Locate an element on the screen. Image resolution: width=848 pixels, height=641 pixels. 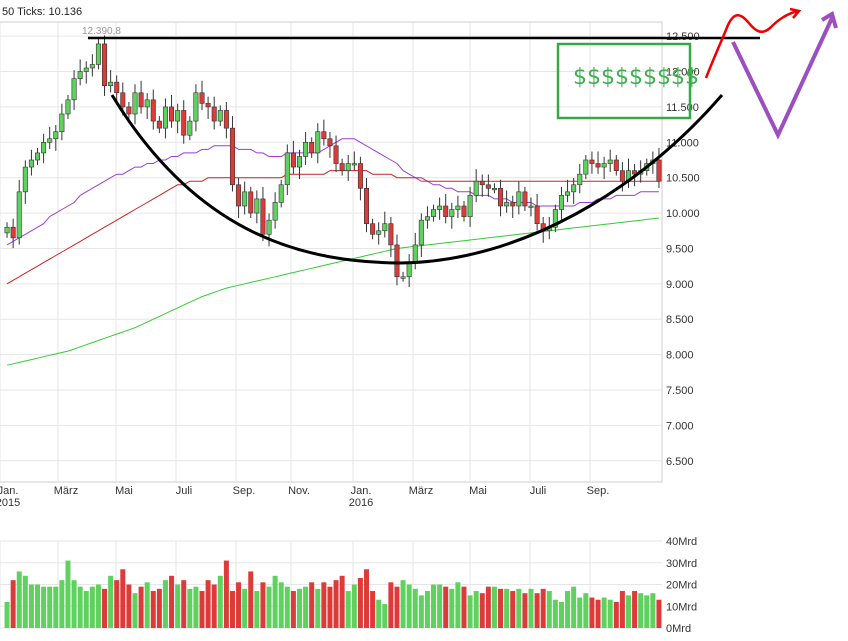
x-tick-year: 2015 is located at coordinates (10, 503).